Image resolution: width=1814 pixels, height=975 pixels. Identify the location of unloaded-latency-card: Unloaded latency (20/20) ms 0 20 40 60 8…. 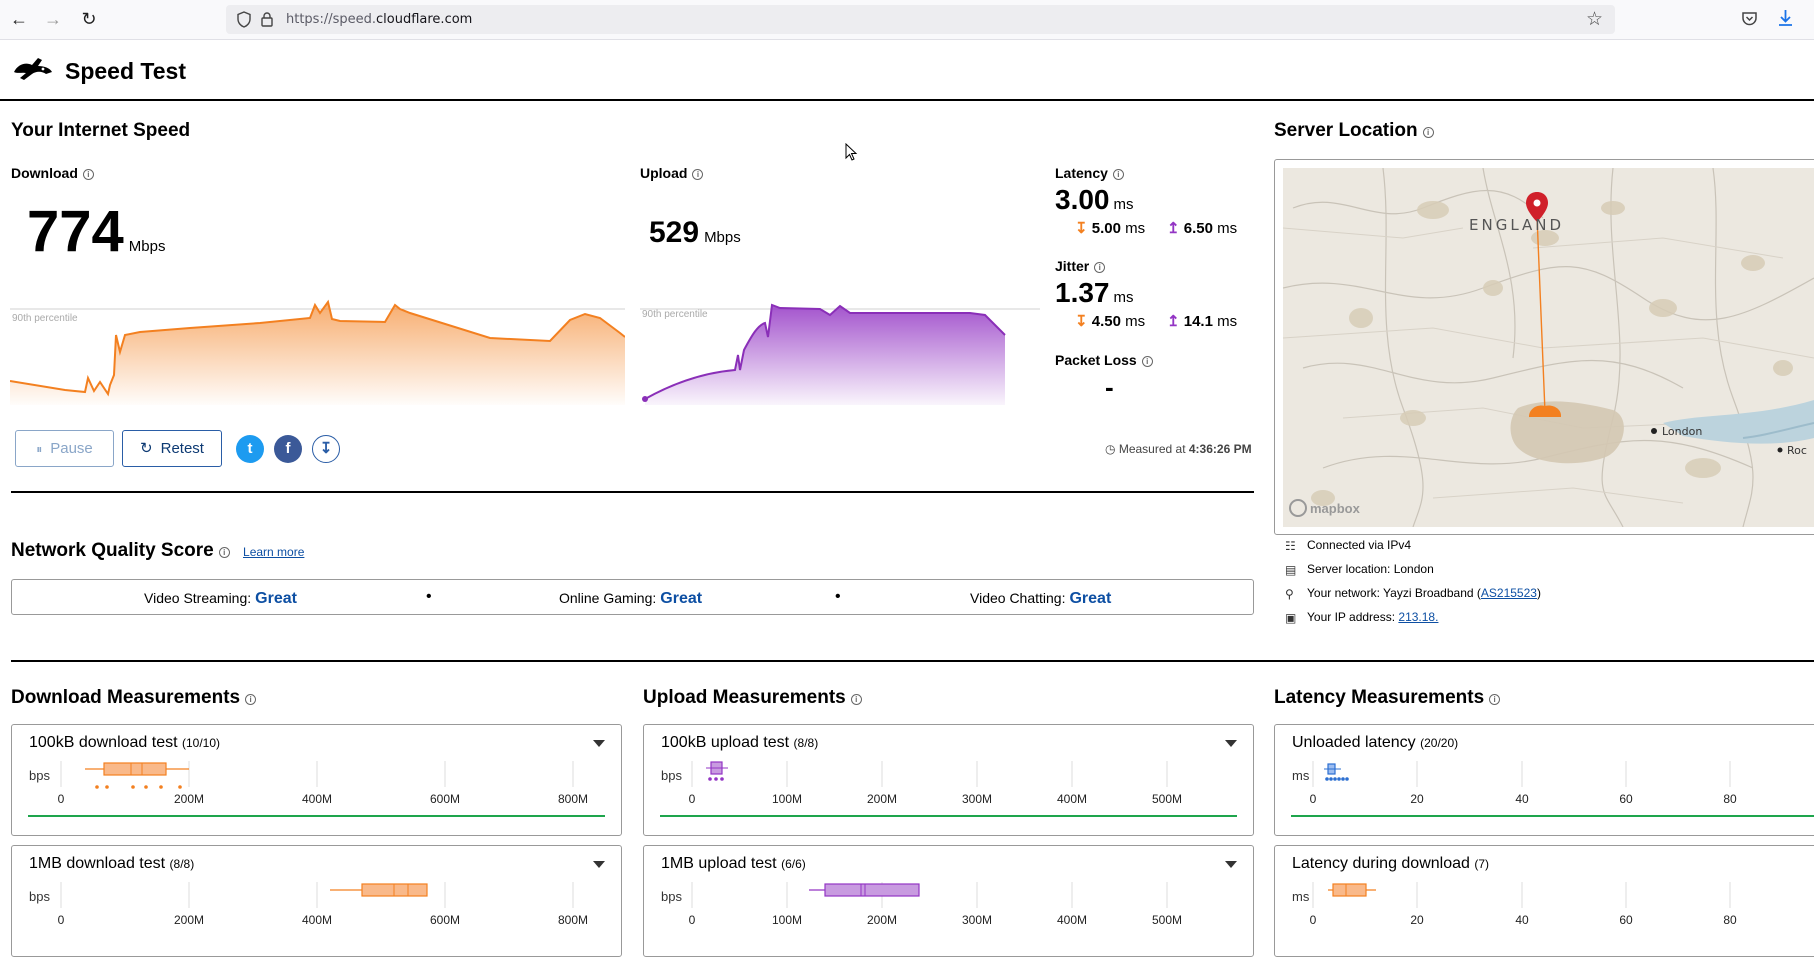
(1544, 780).